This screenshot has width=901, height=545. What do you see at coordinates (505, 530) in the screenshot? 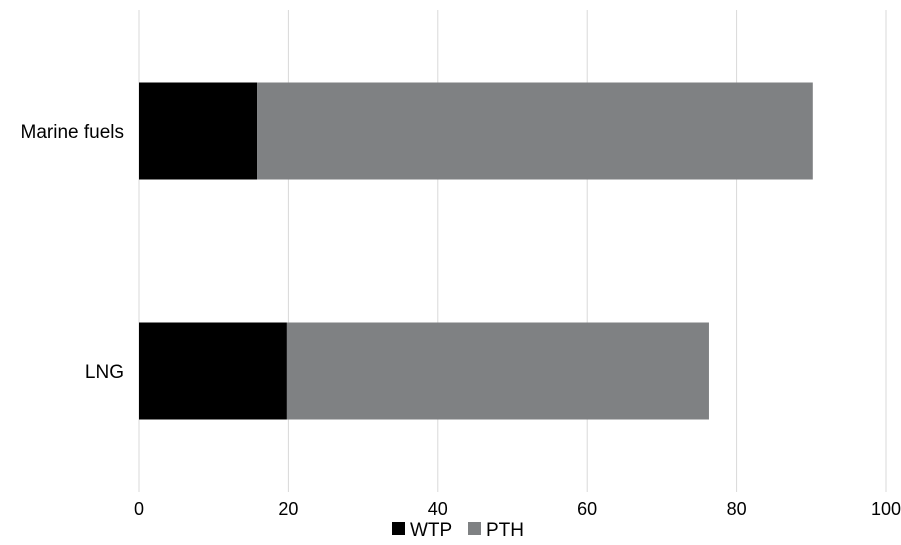
I see `legend-label-pth: PTH` at bounding box center [505, 530].